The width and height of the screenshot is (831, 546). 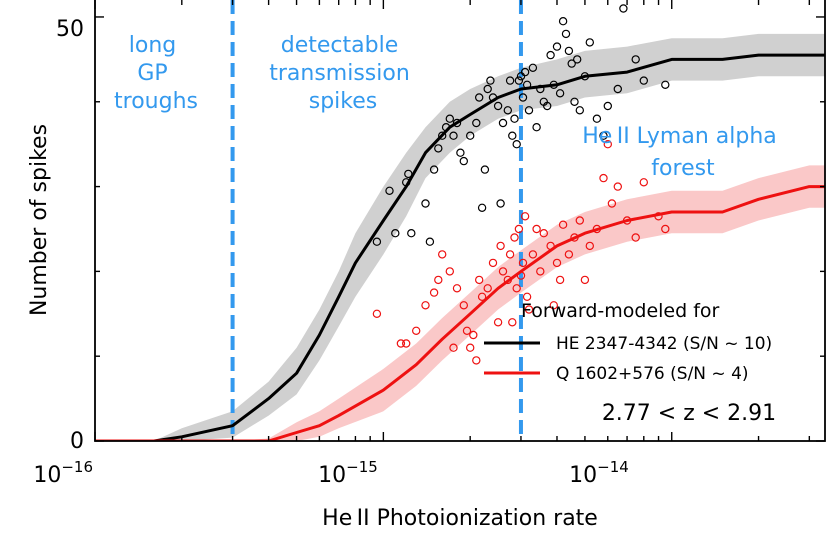 I want to click on legend-entry-q1602: Q 1602+576 (S/N ~ 4), so click(x=652, y=374).